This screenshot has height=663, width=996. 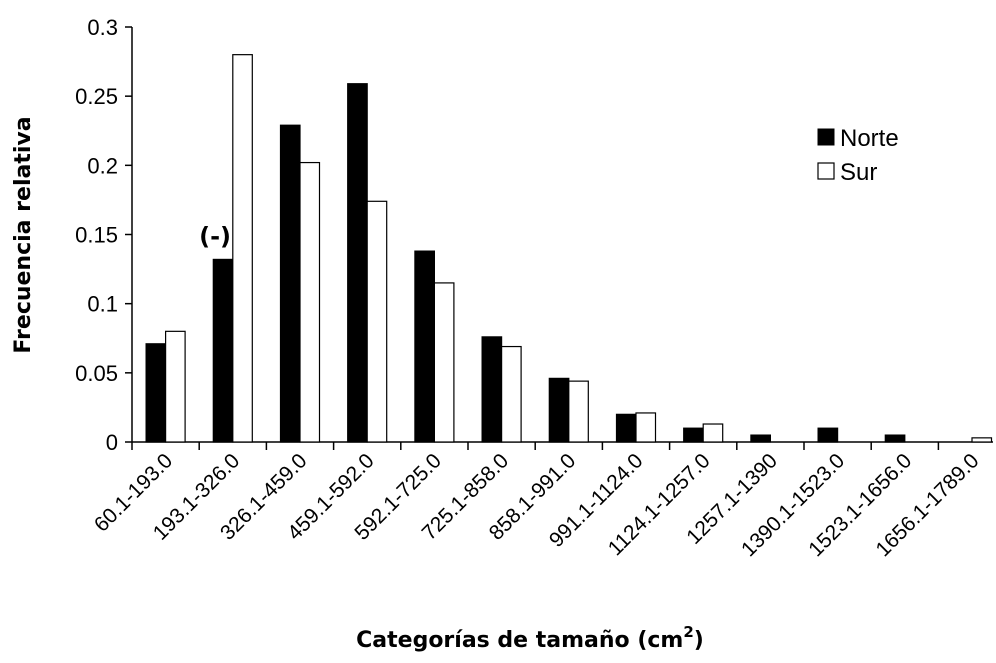 What do you see at coordinates (699, 640) in the screenshot?
I see `x-axis-title-close: )` at bounding box center [699, 640].